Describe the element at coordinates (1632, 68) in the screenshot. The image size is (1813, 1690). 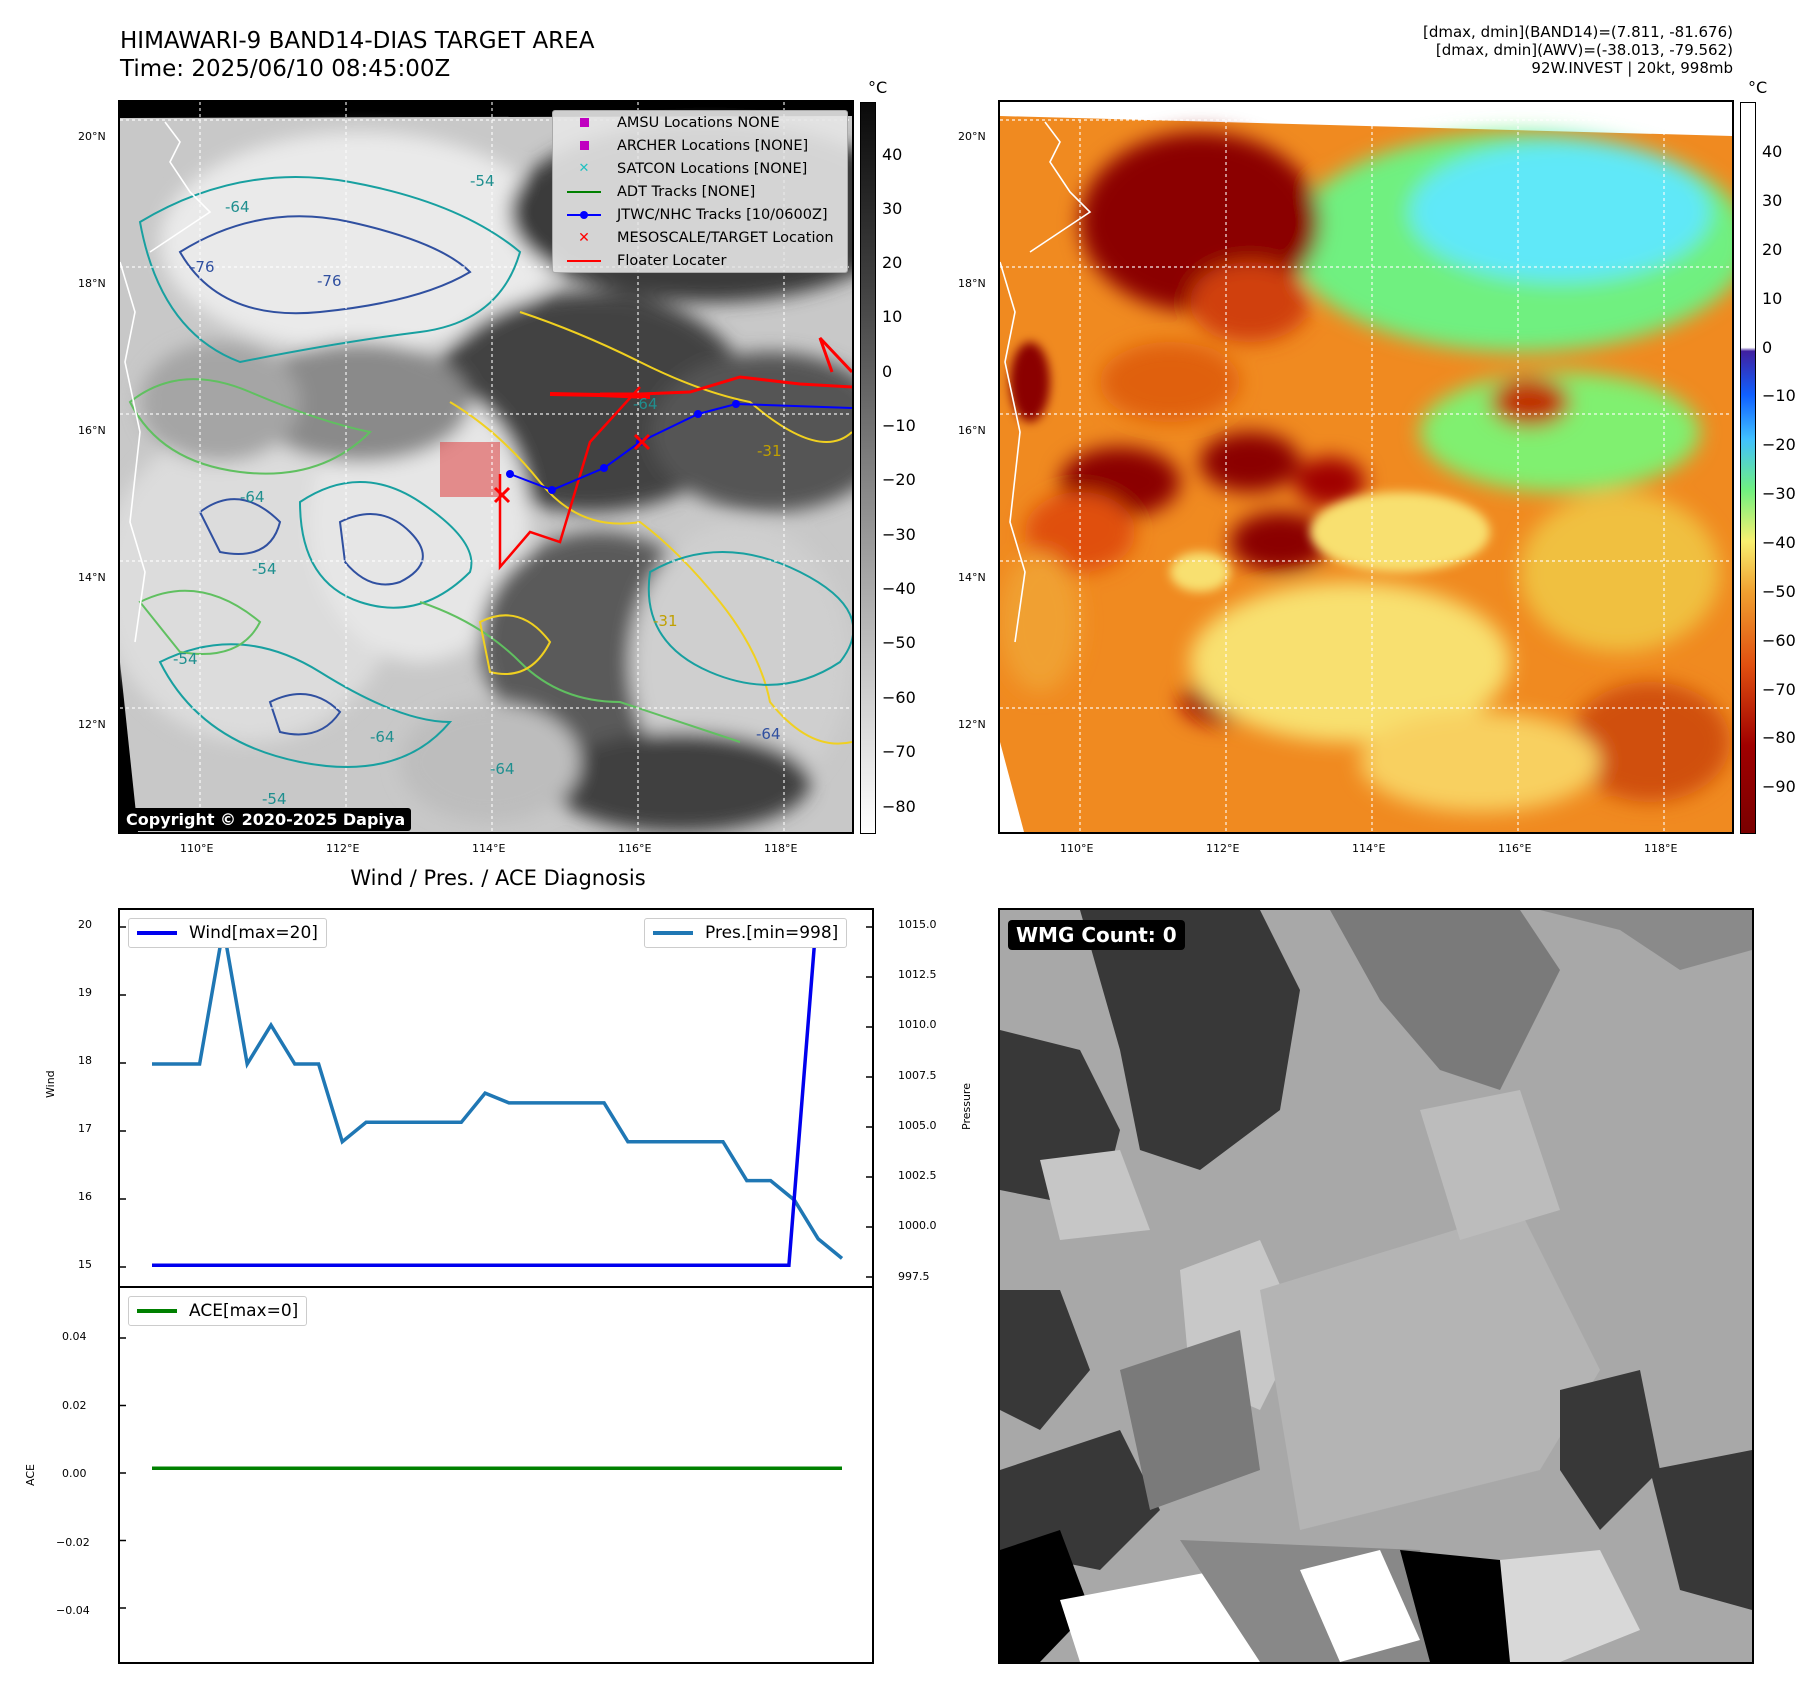
I see `info-storm: 92W.INVEST | 20kt, 998mb` at that location.